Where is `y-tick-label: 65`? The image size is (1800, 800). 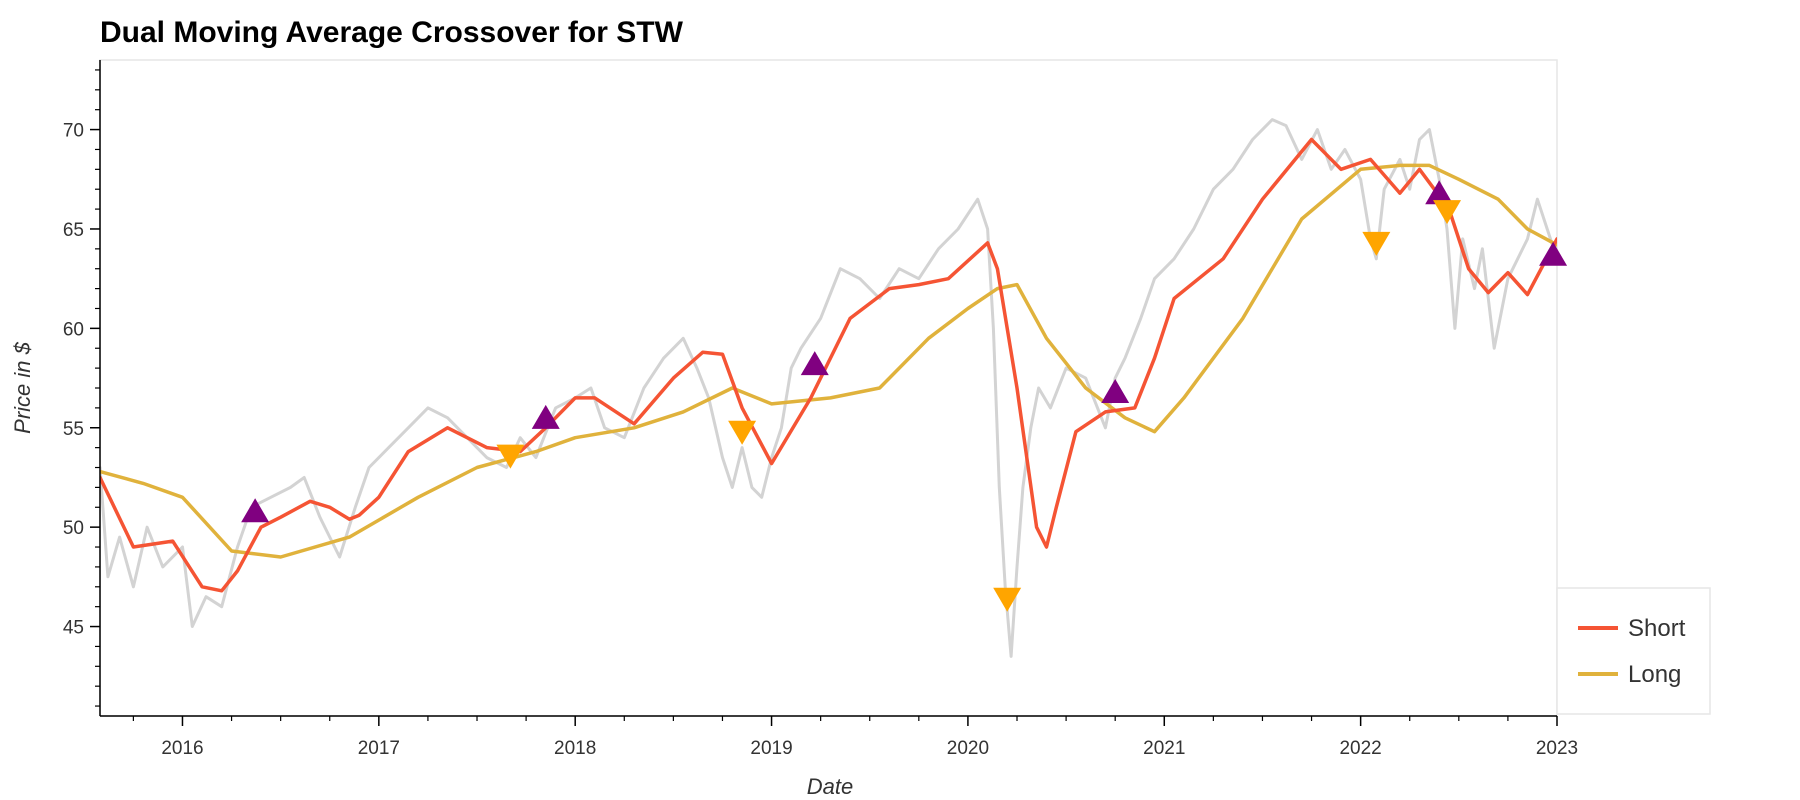 y-tick-label: 65 is located at coordinates (73, 230).